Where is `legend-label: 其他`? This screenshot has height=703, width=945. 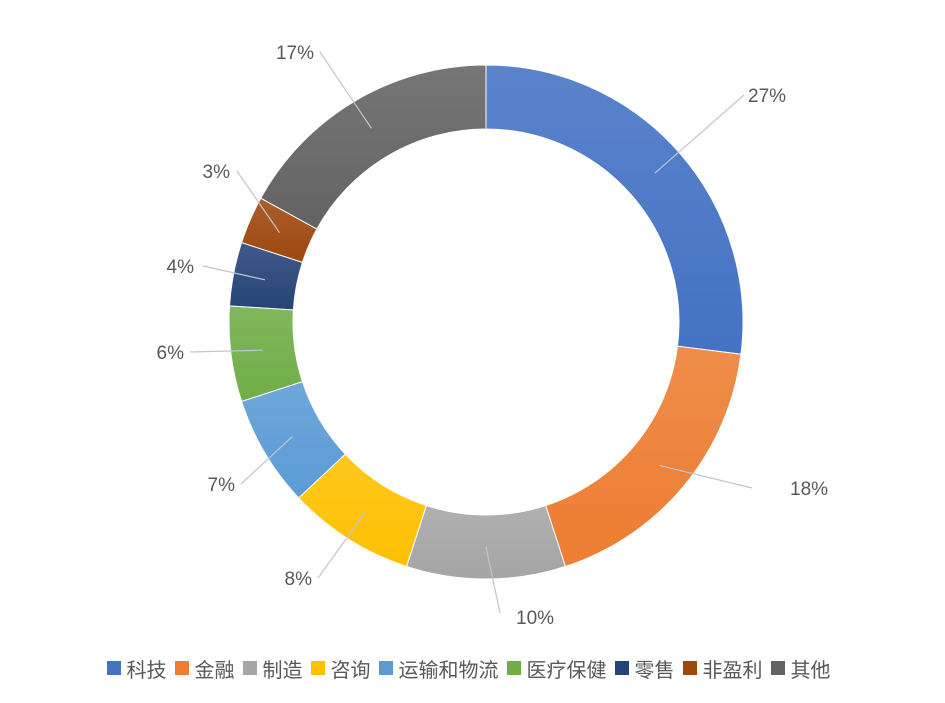 legend-label: 其他 is located at coordinates (810, 669).